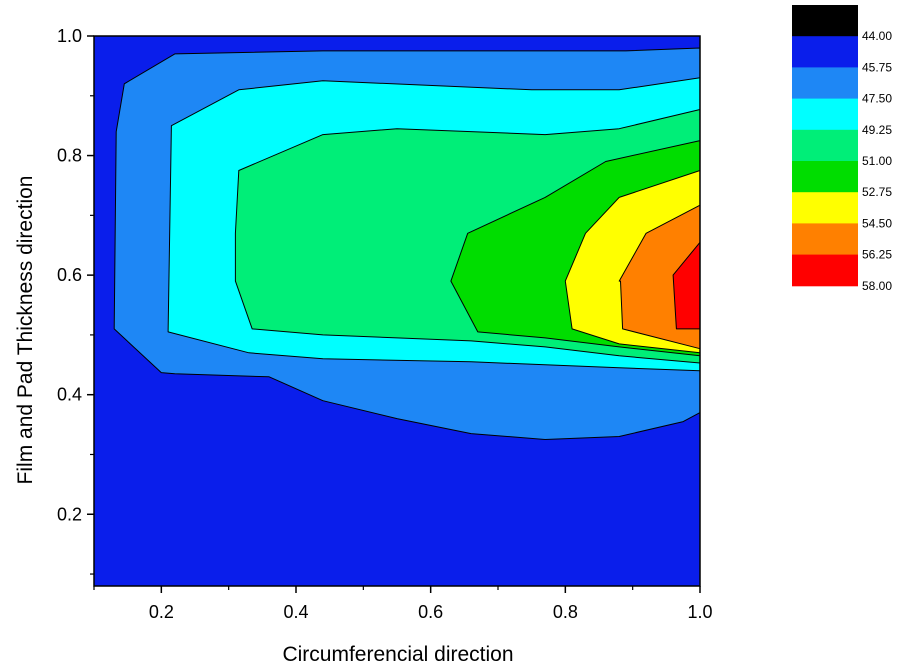 The image size is (907, 668). What do you see at coordinates (877, 255) in the screenshot?
I see `legend-label: 56.25` at bounding box center [877, 255].